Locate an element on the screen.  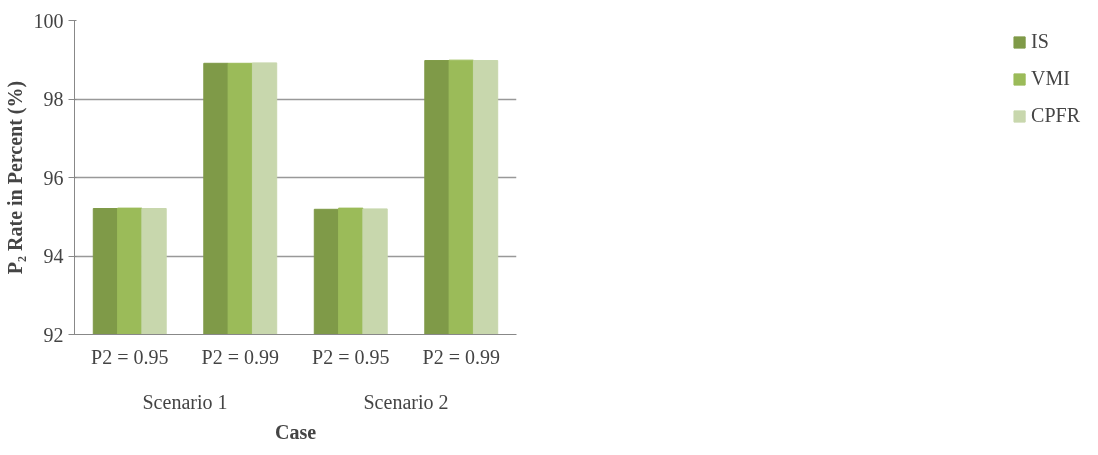
y-tick-label: 96 is located at coordinates (53, 177).